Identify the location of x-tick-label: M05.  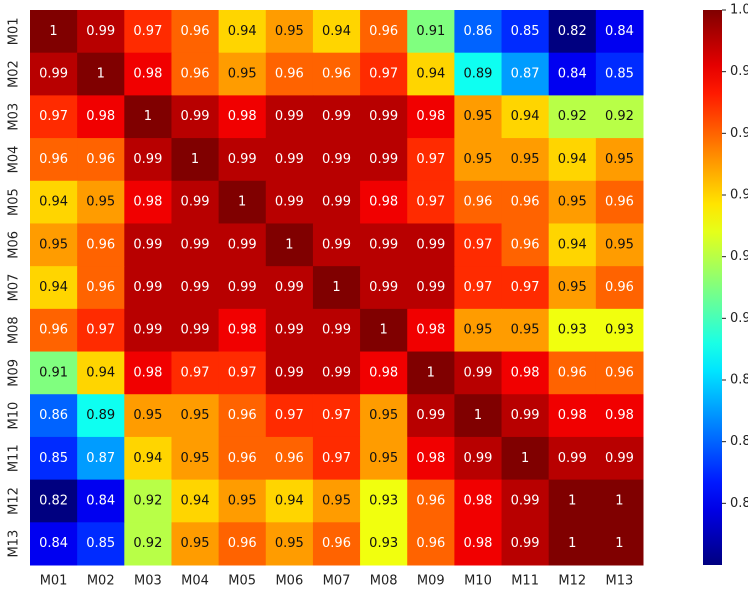
(242, 581).